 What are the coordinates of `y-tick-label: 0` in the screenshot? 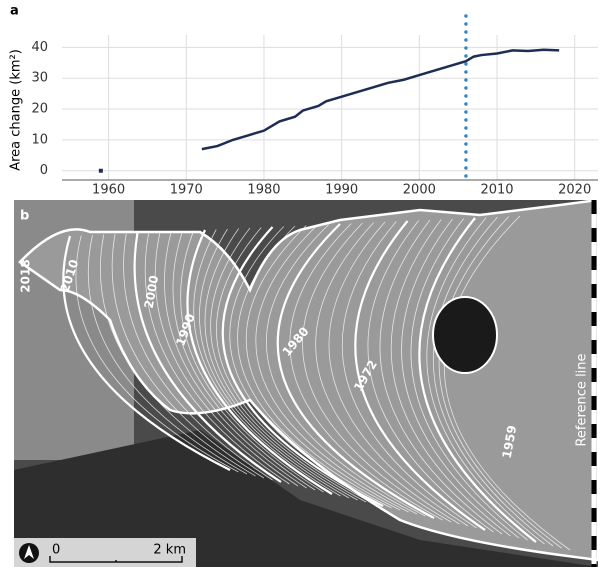 It's located at (44, 170).